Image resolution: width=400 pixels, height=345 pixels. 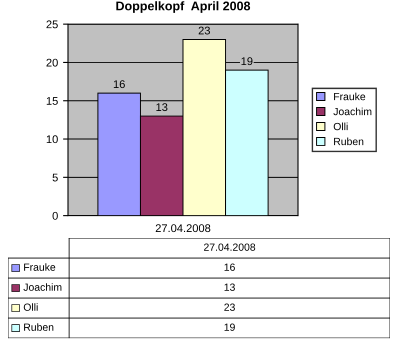 What do you see at coordinates (229, 267) in the screenshot?
I see `text: 16` at bounding box center [229, 267].